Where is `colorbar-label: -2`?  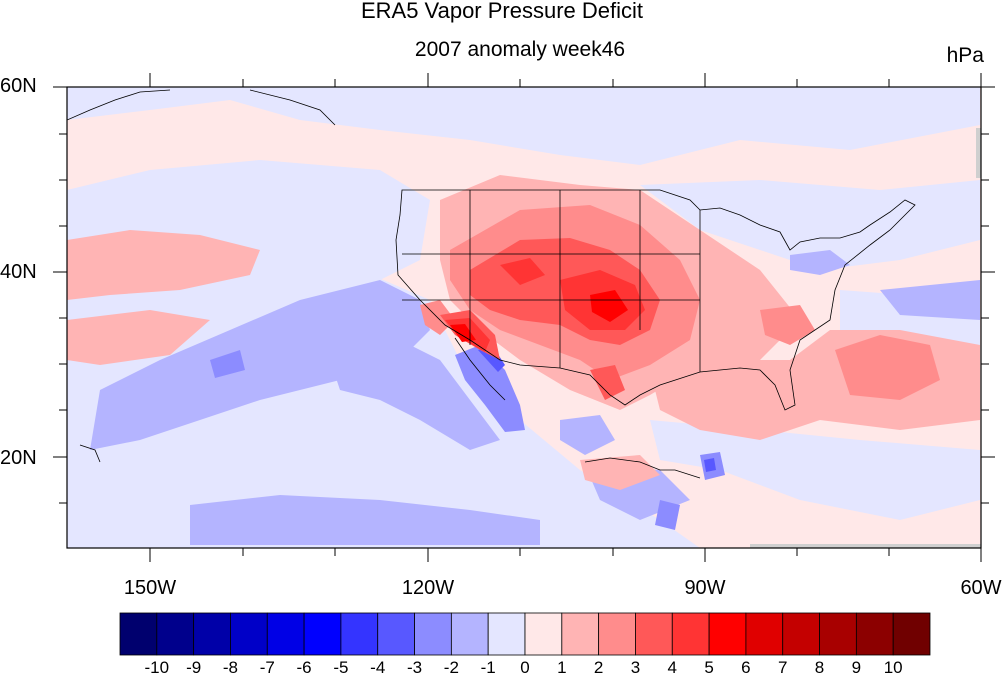
colorbar-label: -2 is located at coordinates (451, 667).